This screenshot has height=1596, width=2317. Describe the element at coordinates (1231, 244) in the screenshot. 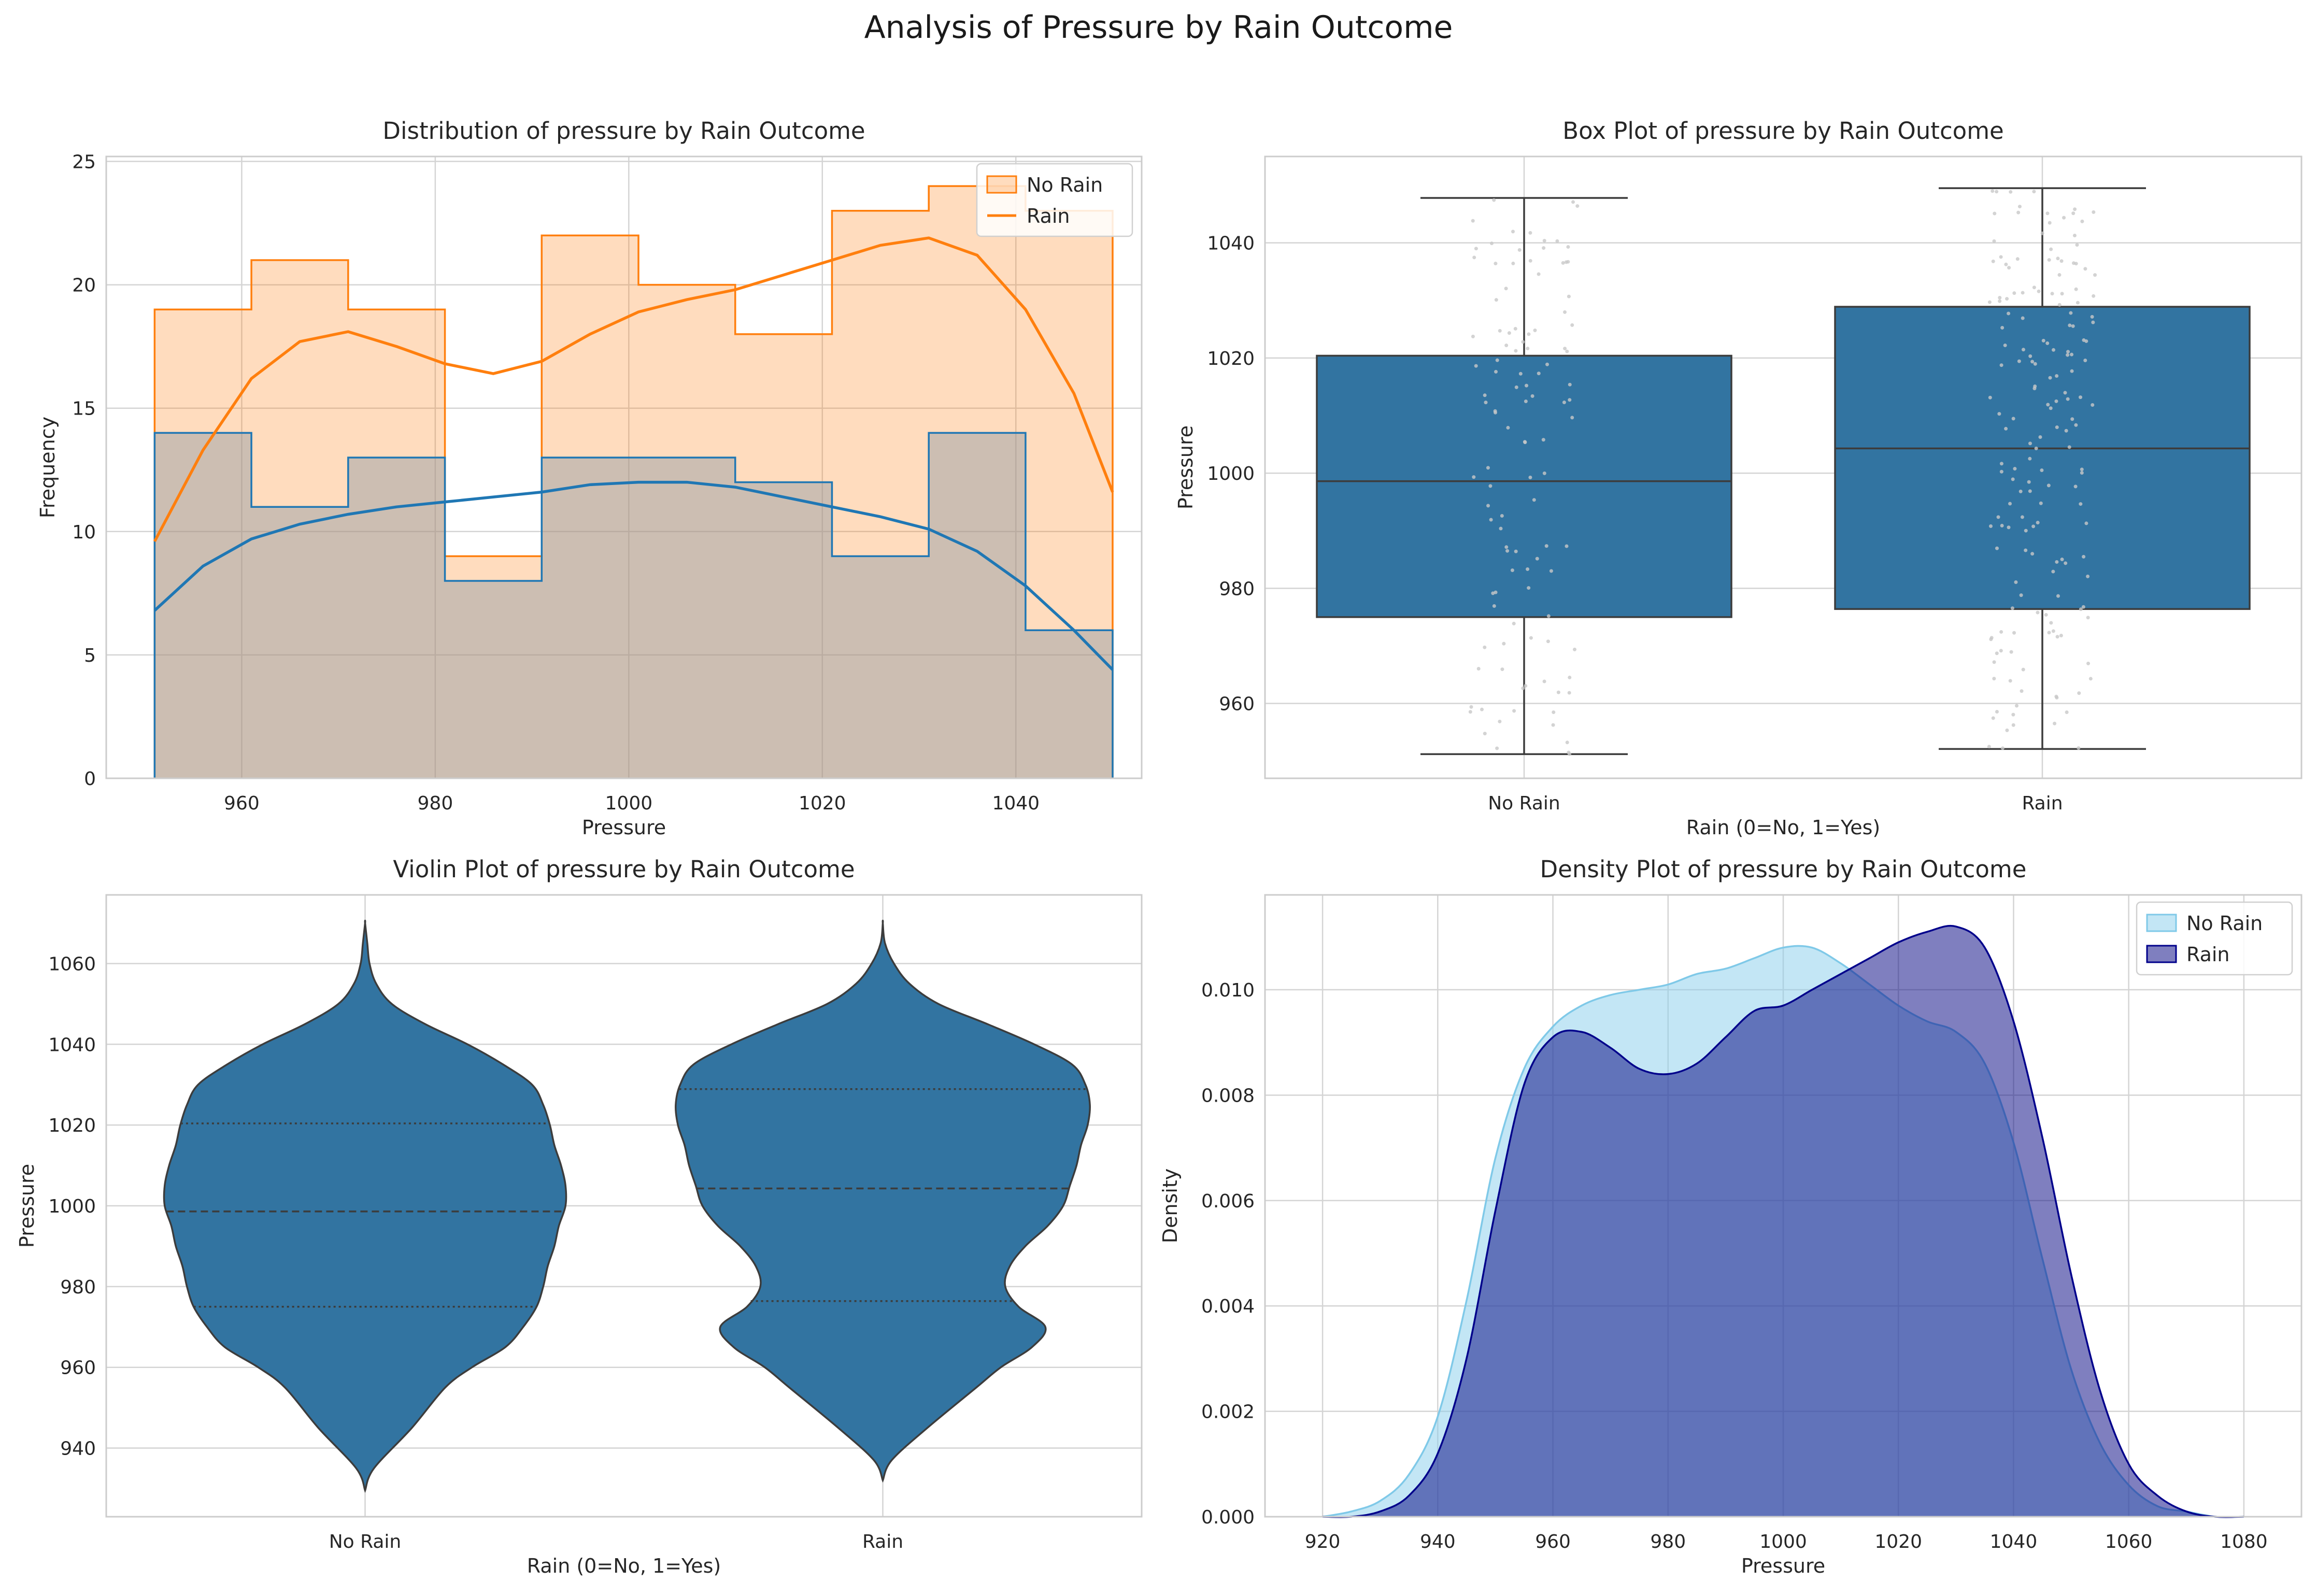

I see `y-tick-label: 1040` at that location.